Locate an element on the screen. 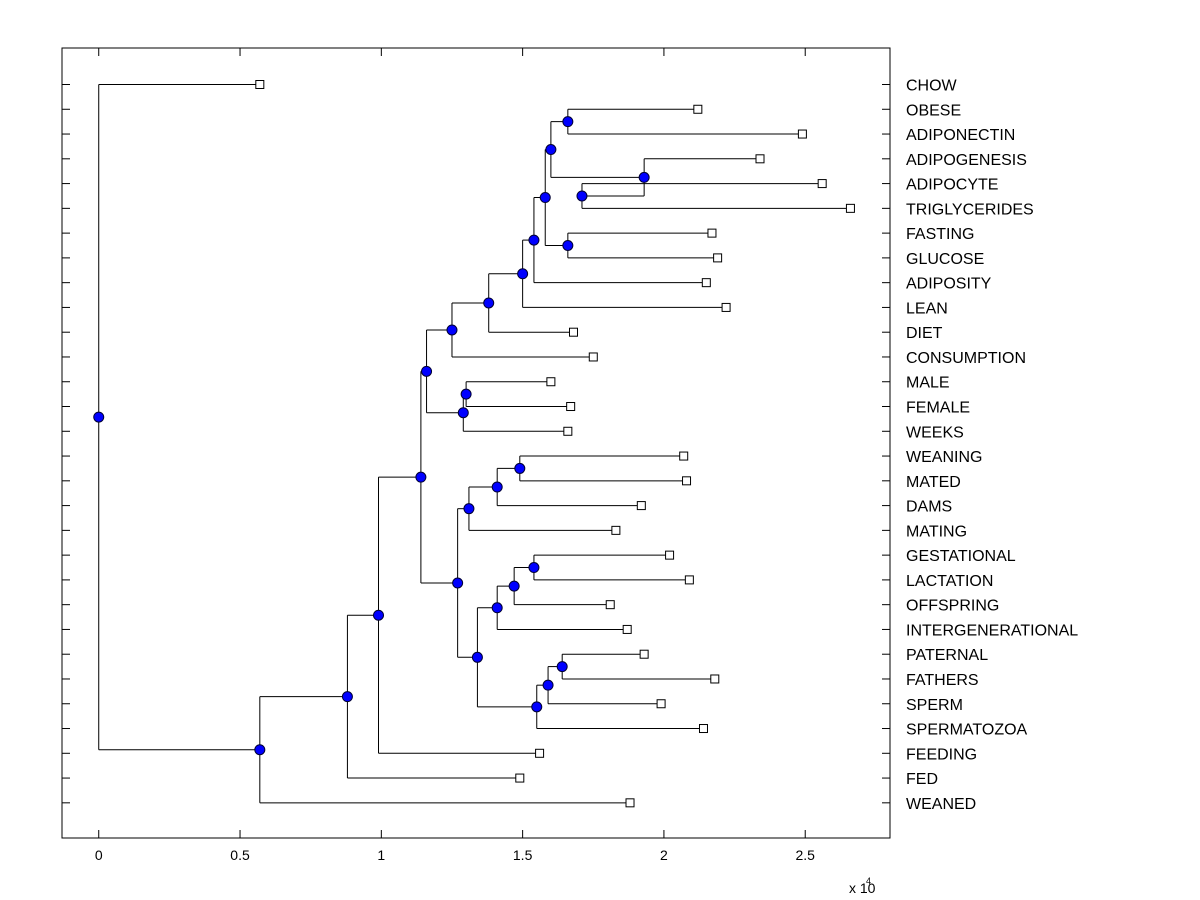 Image resolution: width=1200 pixels, height=900 pixels. node-marker-n_fed is located at coordinates (347, 697).